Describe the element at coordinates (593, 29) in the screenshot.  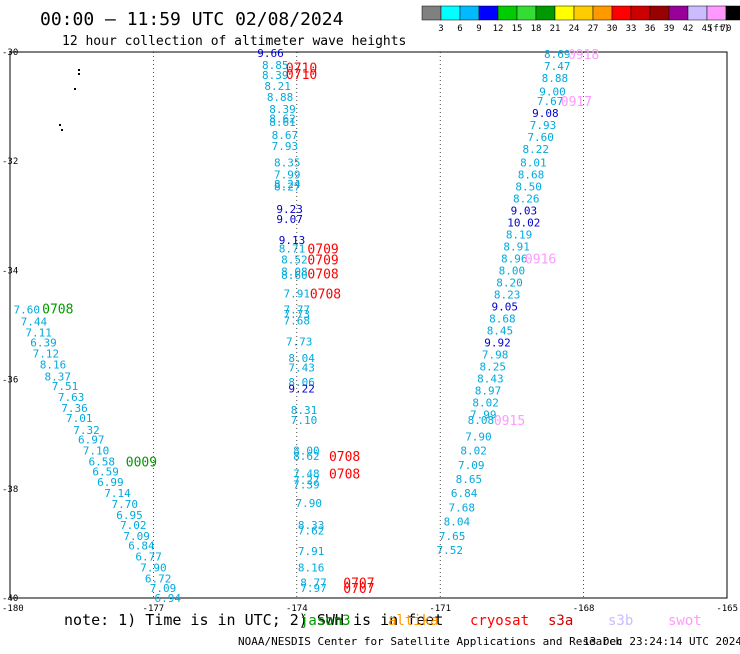
I see `colorbar-tick-label: 27` at that location.